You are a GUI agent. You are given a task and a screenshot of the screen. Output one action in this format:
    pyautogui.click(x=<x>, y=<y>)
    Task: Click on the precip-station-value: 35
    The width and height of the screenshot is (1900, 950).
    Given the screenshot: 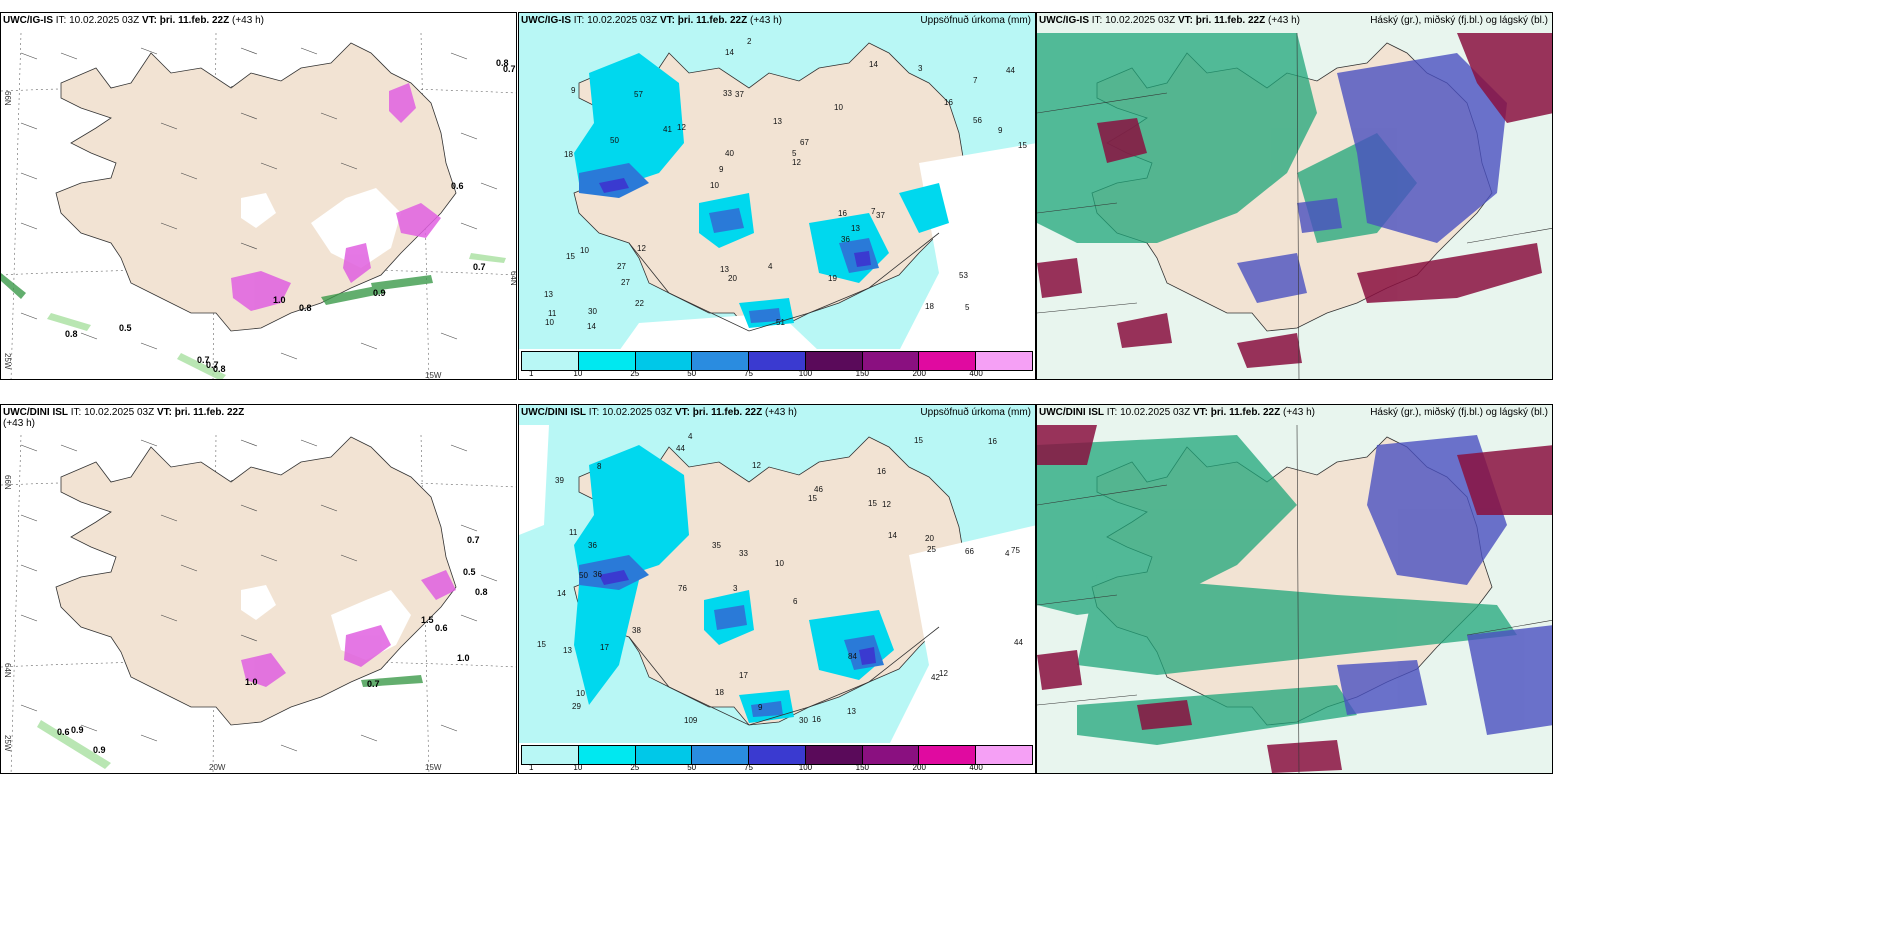 What is the action you would take?
    pyautogui.click(x=716, y=545)
    